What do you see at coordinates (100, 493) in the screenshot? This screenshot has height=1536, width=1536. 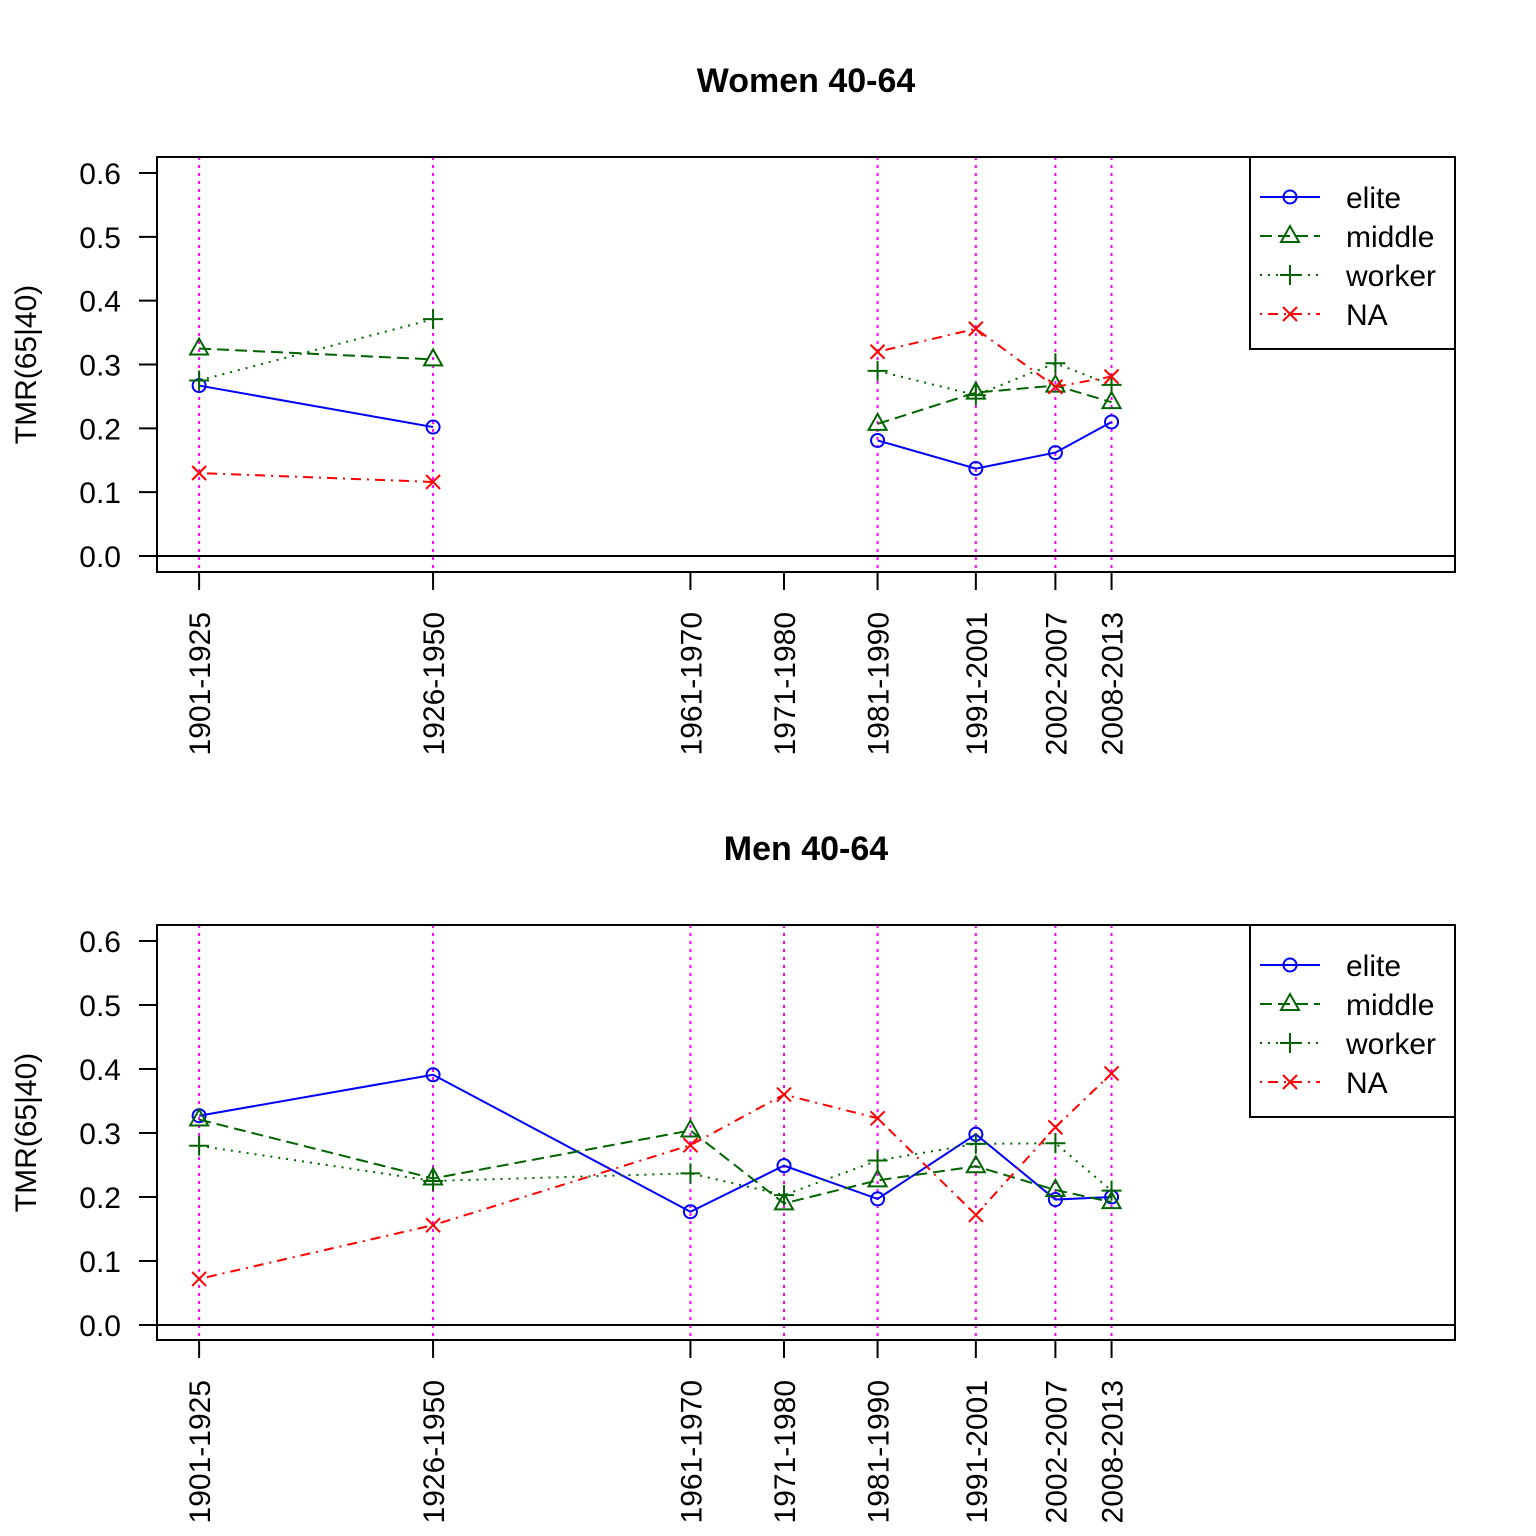 I see `y-tick-label: 0.1` at bounding box center [100, 493].